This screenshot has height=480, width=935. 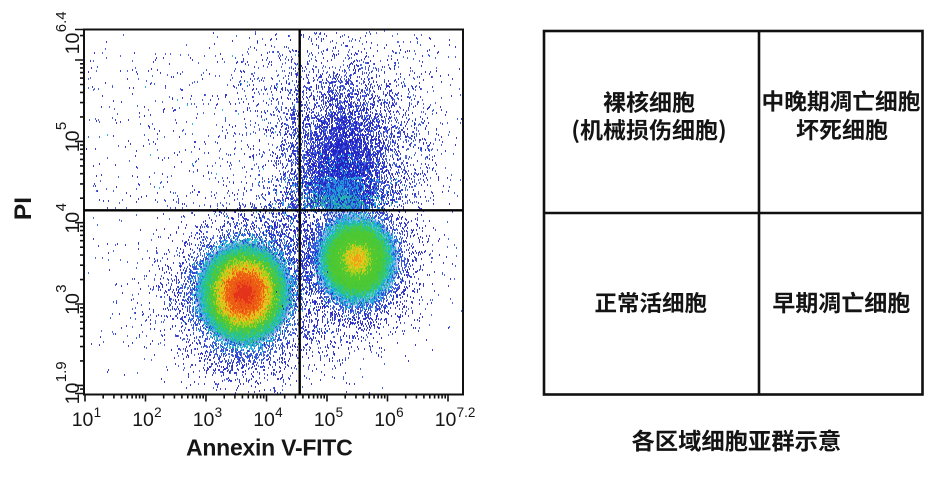 What do you see at coordinates (61, 21) in the screenshot?
I see `svg-text: 6.4` at bounding box center [61, 21].